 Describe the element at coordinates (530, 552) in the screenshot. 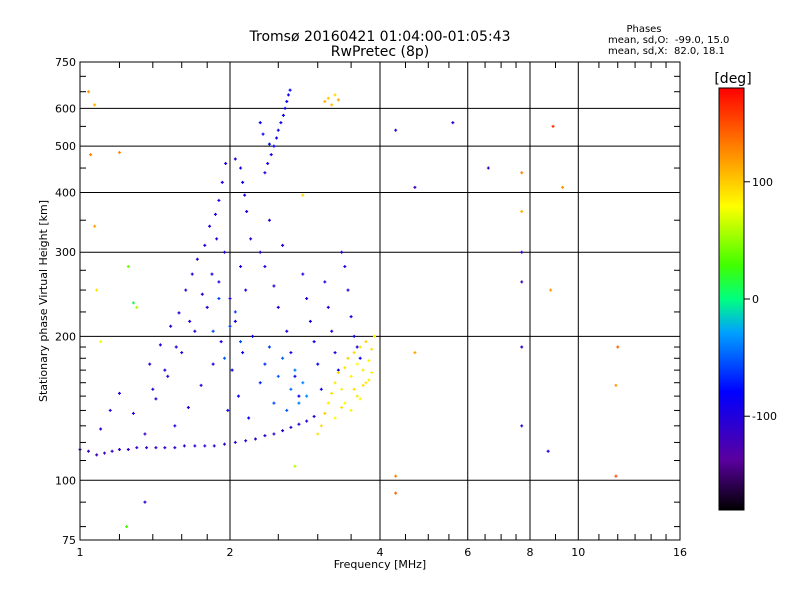

I see `x-tick-label: 8` at that location.